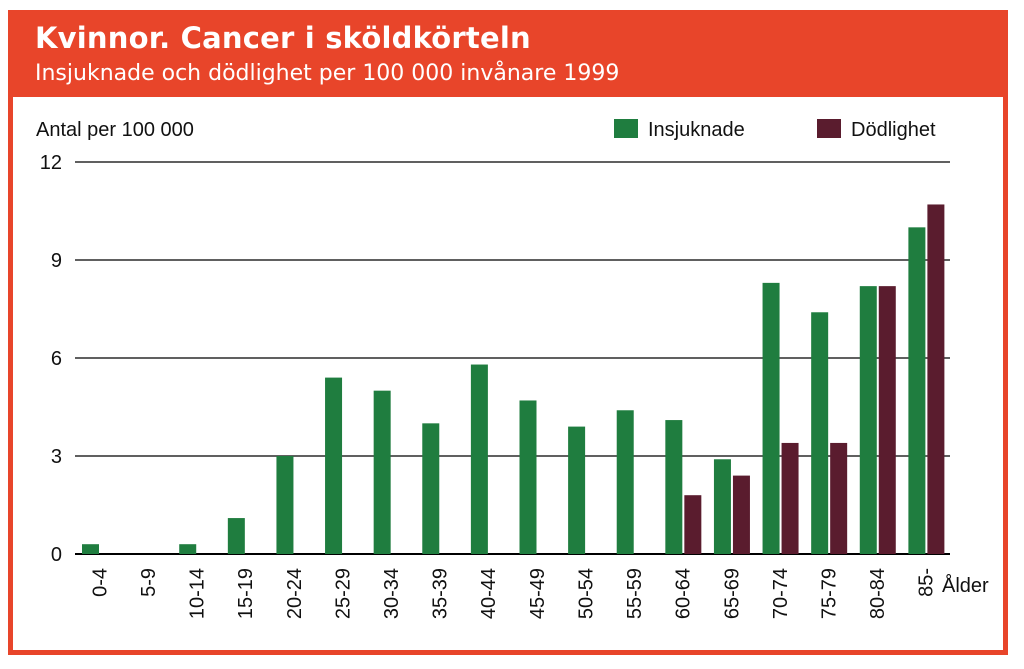 Image resolution: width=1024 pixels, height=669 pixels. What do you see at coordinates (100, 582) in the screenshot?
I see `x-tick-label: 0-4` at bounding box center [100, 582].